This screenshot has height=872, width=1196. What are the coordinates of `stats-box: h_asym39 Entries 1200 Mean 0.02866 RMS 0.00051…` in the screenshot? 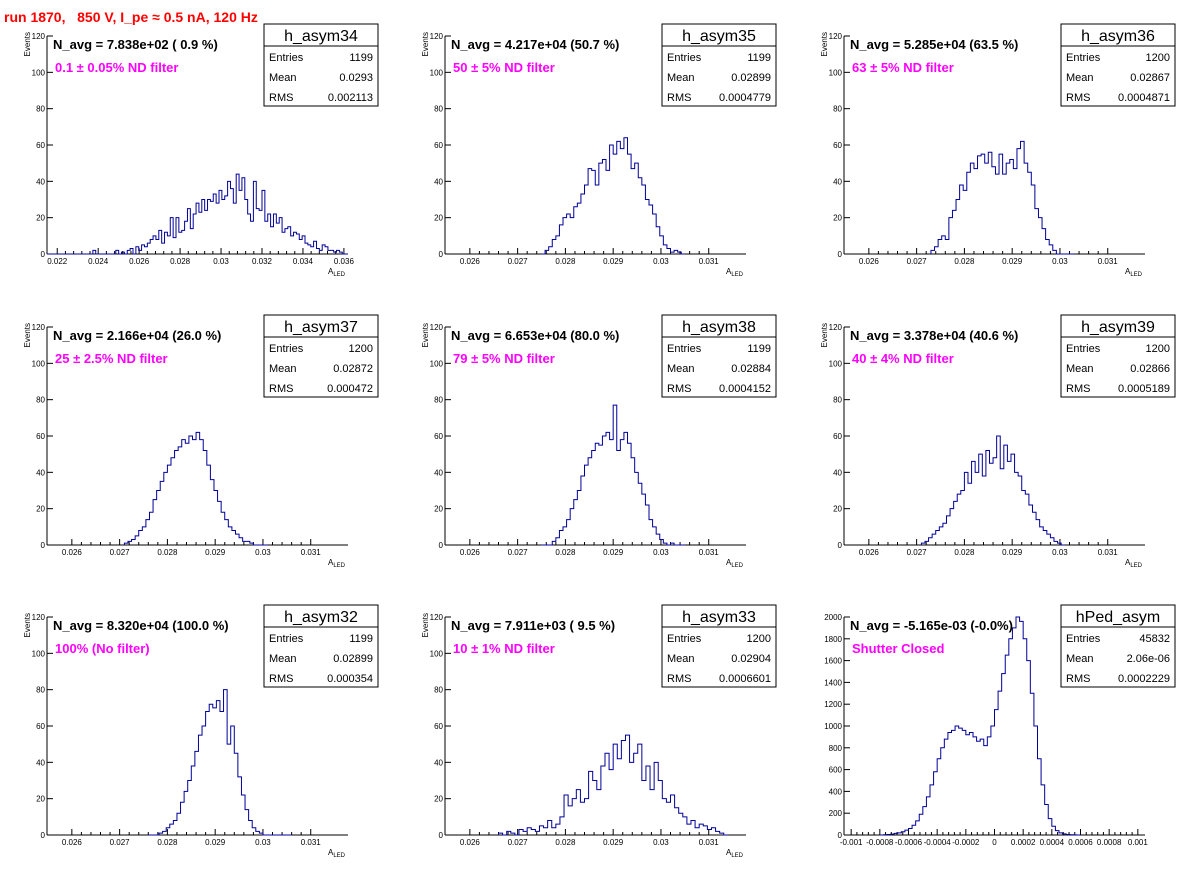 It's located at (1118, 356).